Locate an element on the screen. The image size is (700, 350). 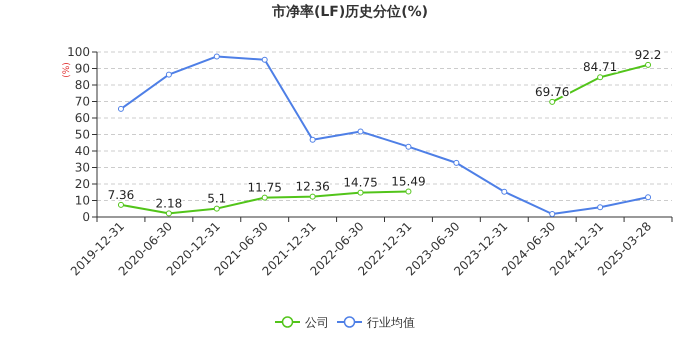
y-tick-label: 10 is located at coordinates (82, 201).